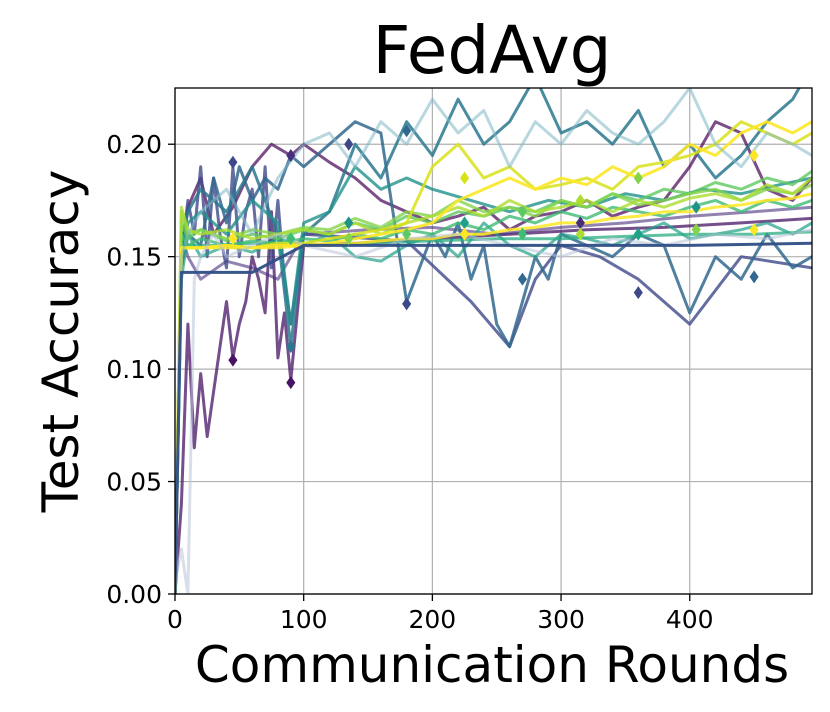 This screenshot has height=712, width=830. Describe the element at coordinates (492, 665) in the screenshot. I see `x-axis-label: Communication Rounds` at that location.